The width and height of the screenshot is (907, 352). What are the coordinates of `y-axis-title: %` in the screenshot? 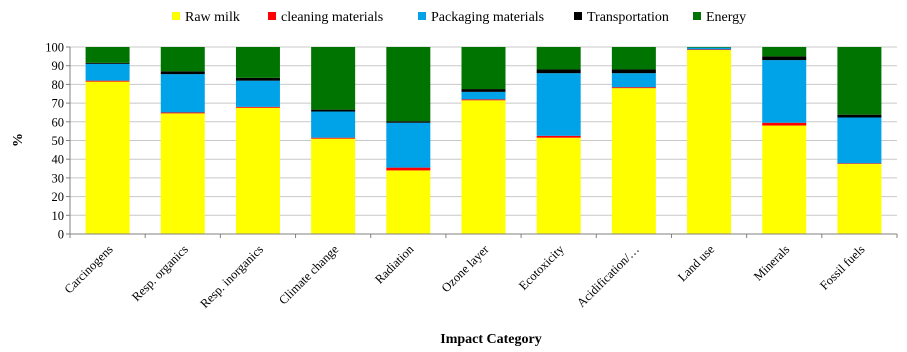 It's located at (18, 140).